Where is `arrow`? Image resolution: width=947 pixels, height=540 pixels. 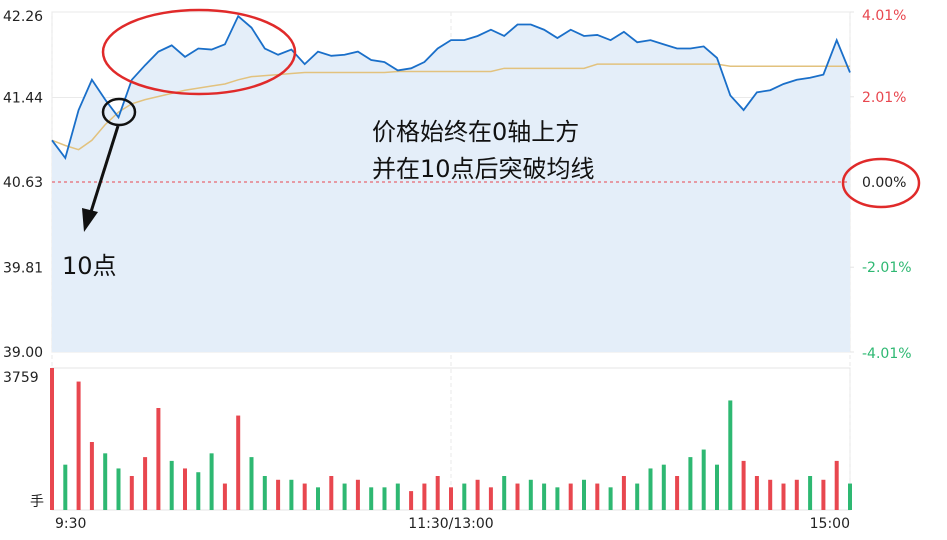
arrow is located at coordinates (104, 170).